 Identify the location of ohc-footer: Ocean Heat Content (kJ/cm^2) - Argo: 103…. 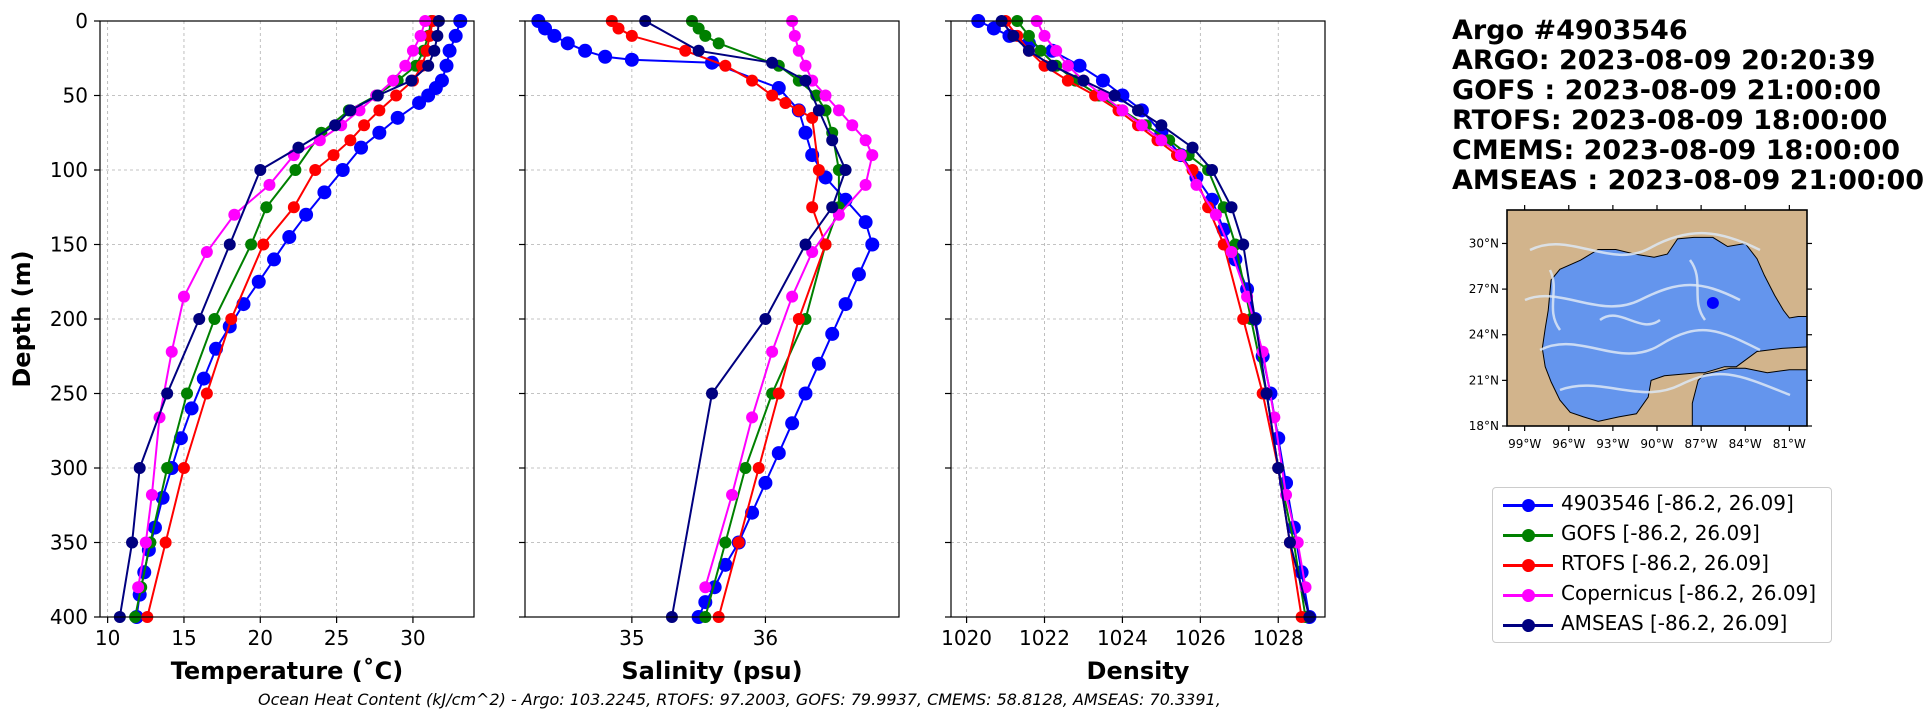
(739, 699).